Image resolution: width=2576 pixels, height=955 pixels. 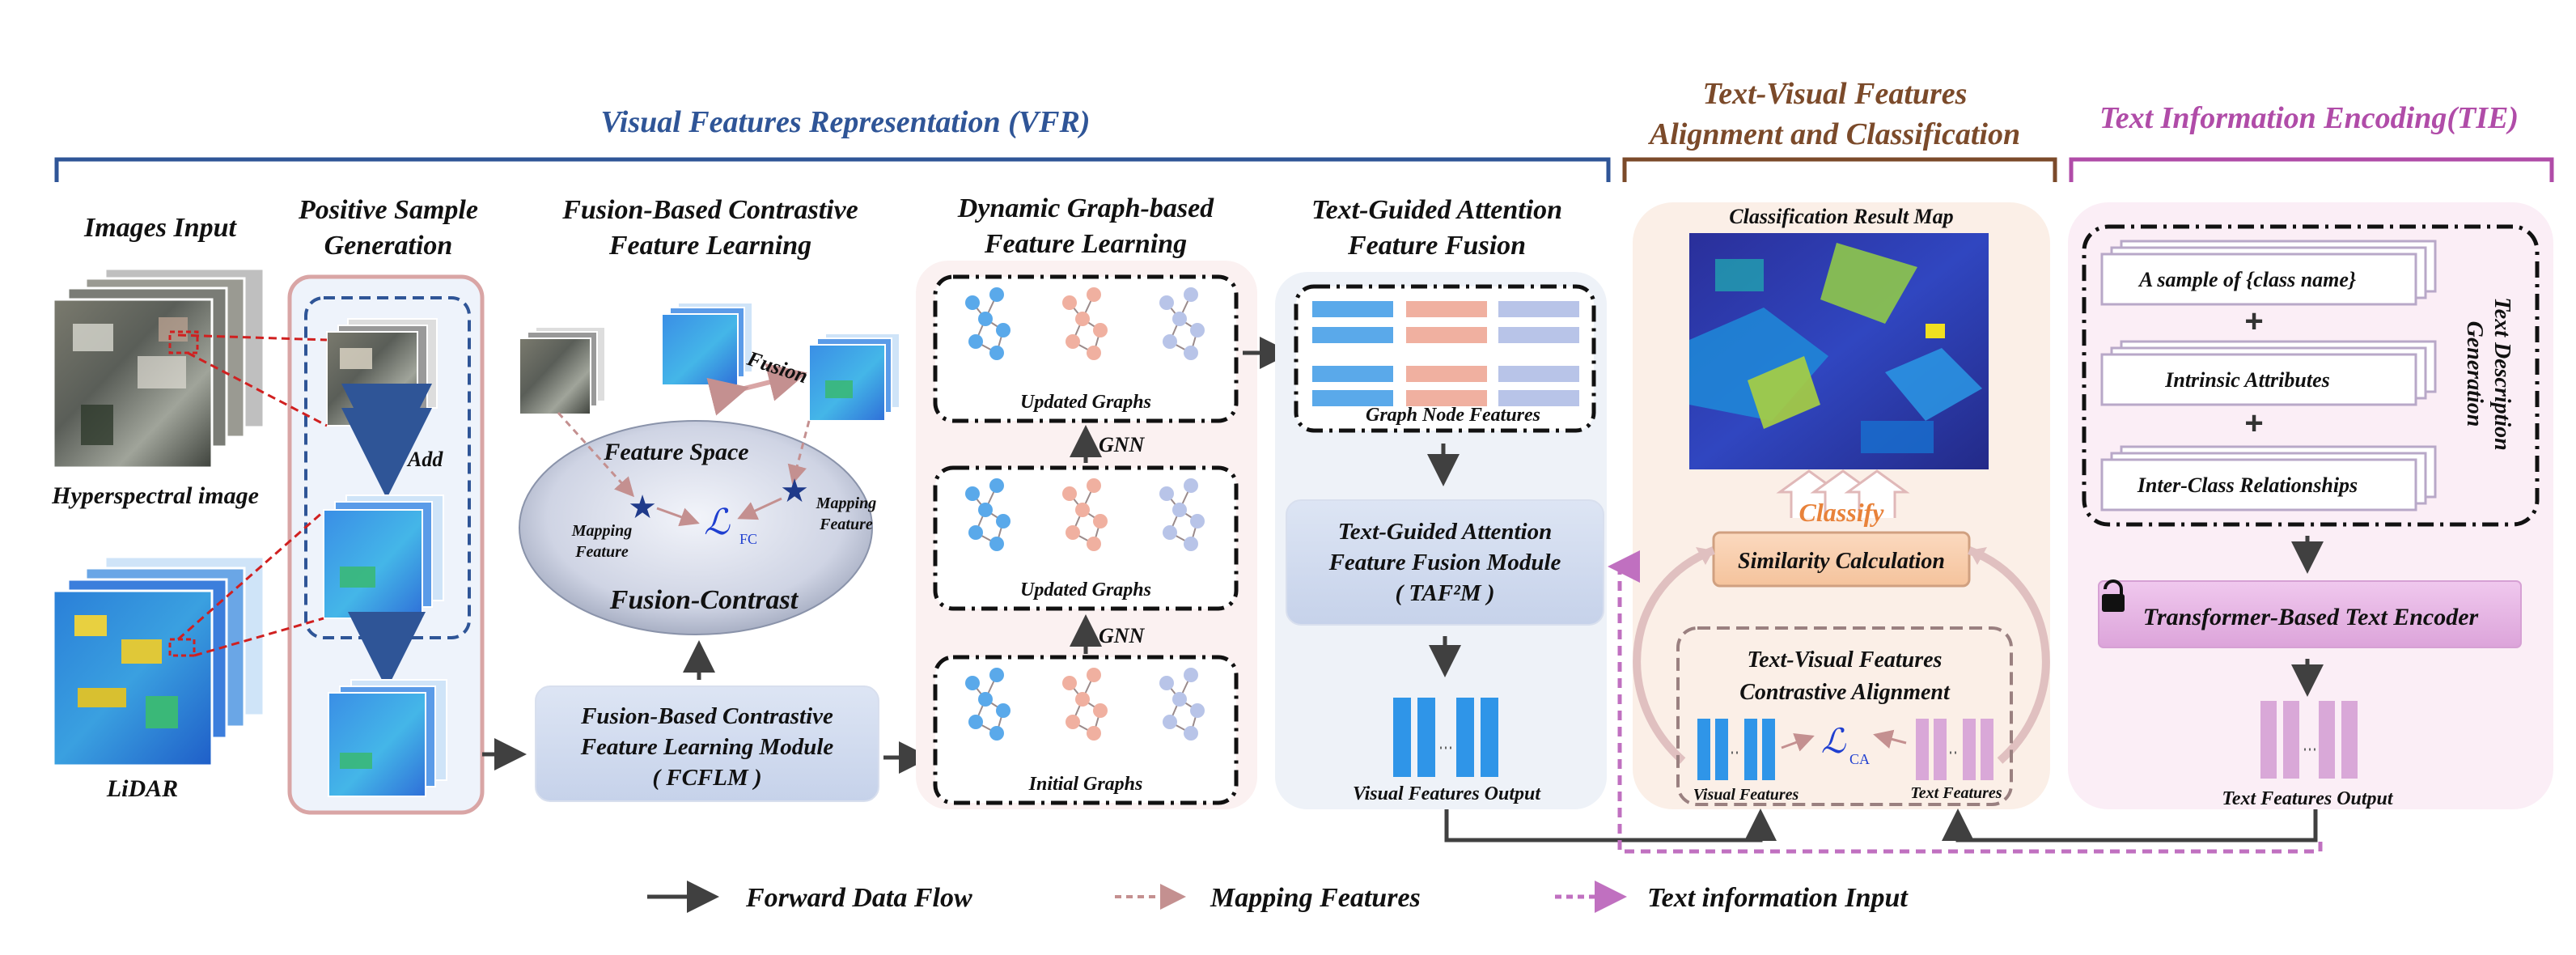 What do you see at coordinates (794, 491) in the screenshot?
I see `star-right-icon: ★` at bounding box center [794, 491].